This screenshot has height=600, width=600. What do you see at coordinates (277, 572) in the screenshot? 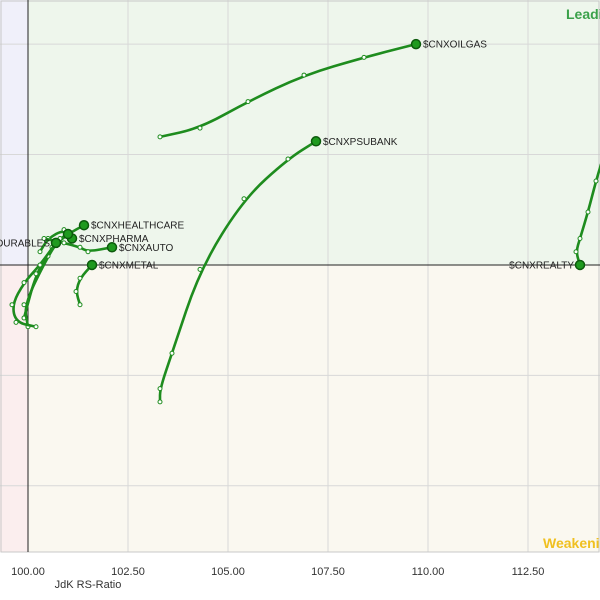
I see `x-tick-labels: 100.00 102.50 105.00 107.50 110.00 112.50` at bounding box center [277, 572].